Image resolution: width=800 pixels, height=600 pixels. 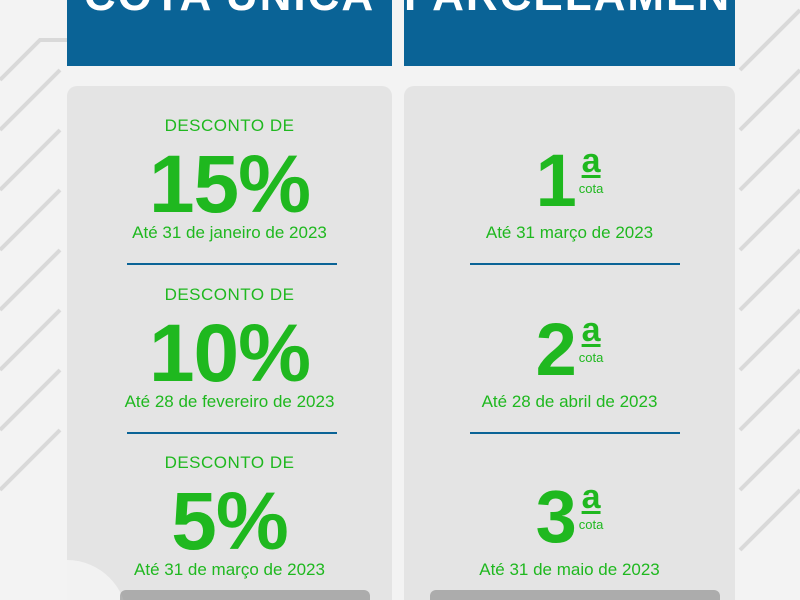 What do you see at coordinates (229, 569) in the screenshot?
I see `discount-deadline: Até 31 de março de 2023` at bounding box center [229, 569].